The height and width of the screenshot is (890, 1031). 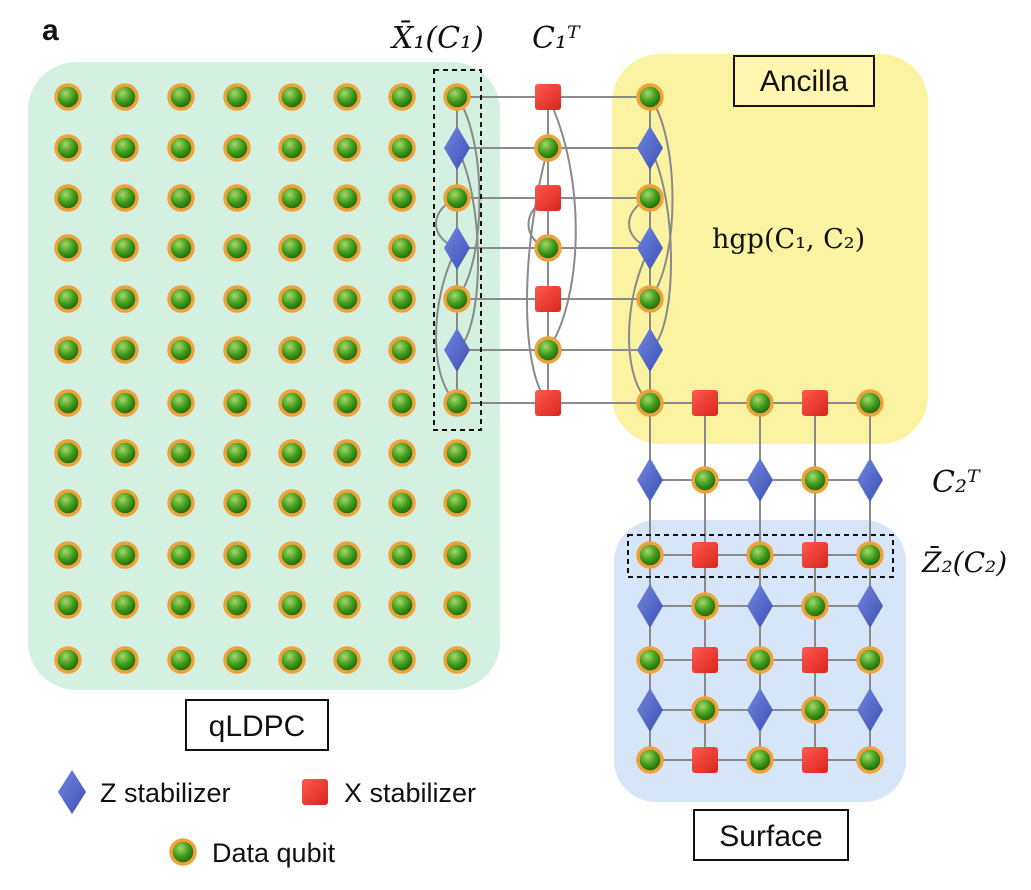 I want to click on c1t-annotation: C₁ᵀ, so click(x=556, y=38).